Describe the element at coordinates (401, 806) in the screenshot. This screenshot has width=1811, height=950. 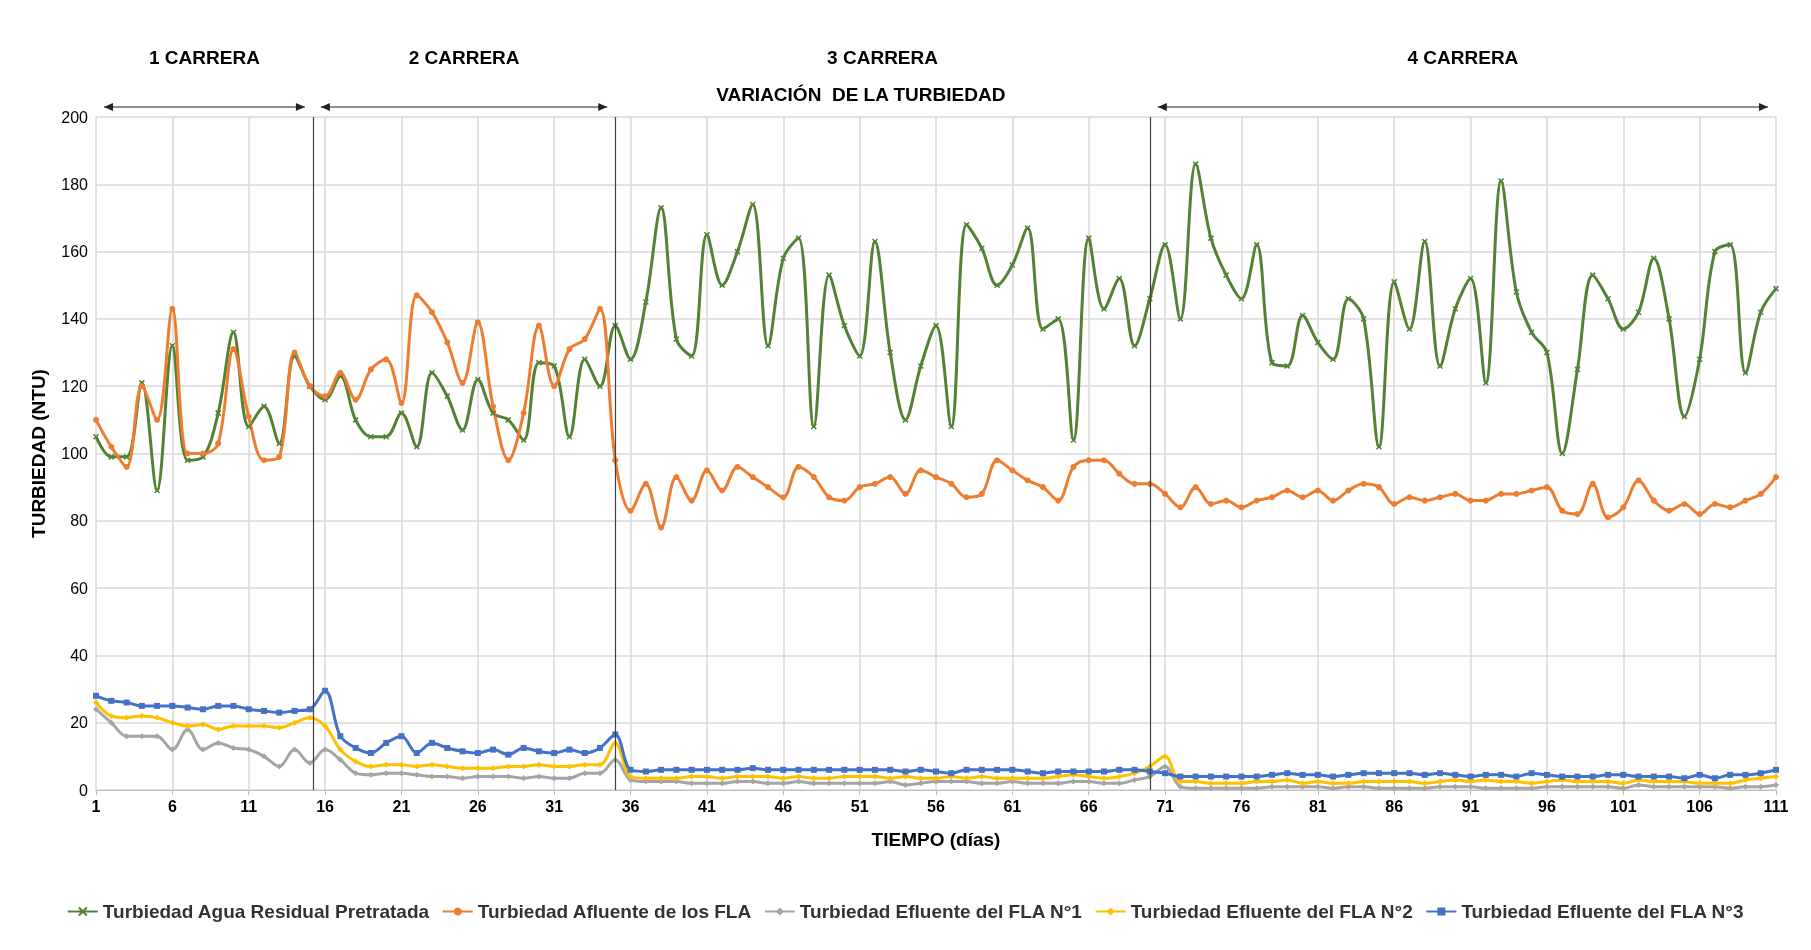
I see `x-tick-label: 21` at that location.